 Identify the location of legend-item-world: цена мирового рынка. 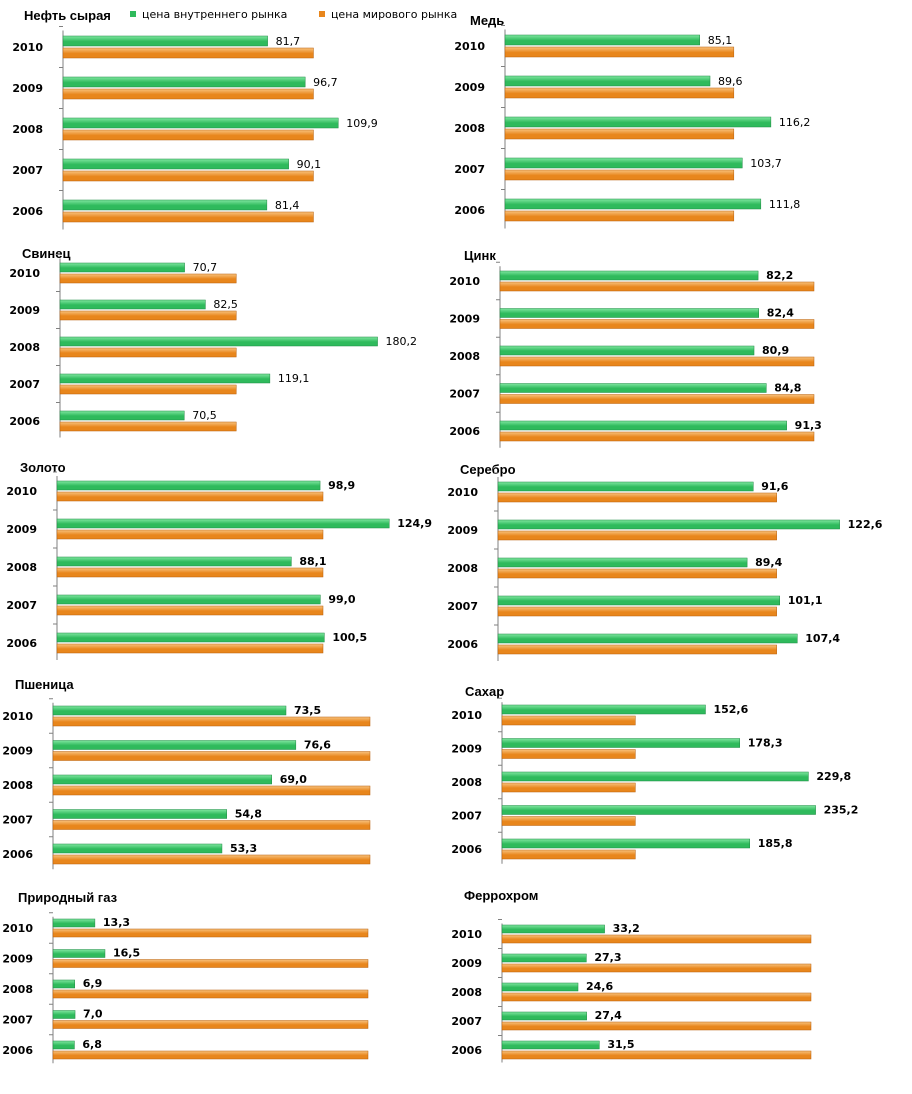
(387, 14).